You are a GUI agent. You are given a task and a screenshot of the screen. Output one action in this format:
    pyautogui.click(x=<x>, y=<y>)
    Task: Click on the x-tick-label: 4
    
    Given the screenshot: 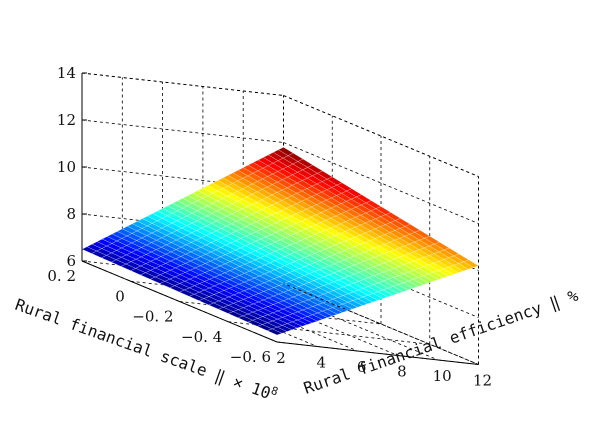 What is the action you would take?
    pyautogui.click(x=322, y=363)
    